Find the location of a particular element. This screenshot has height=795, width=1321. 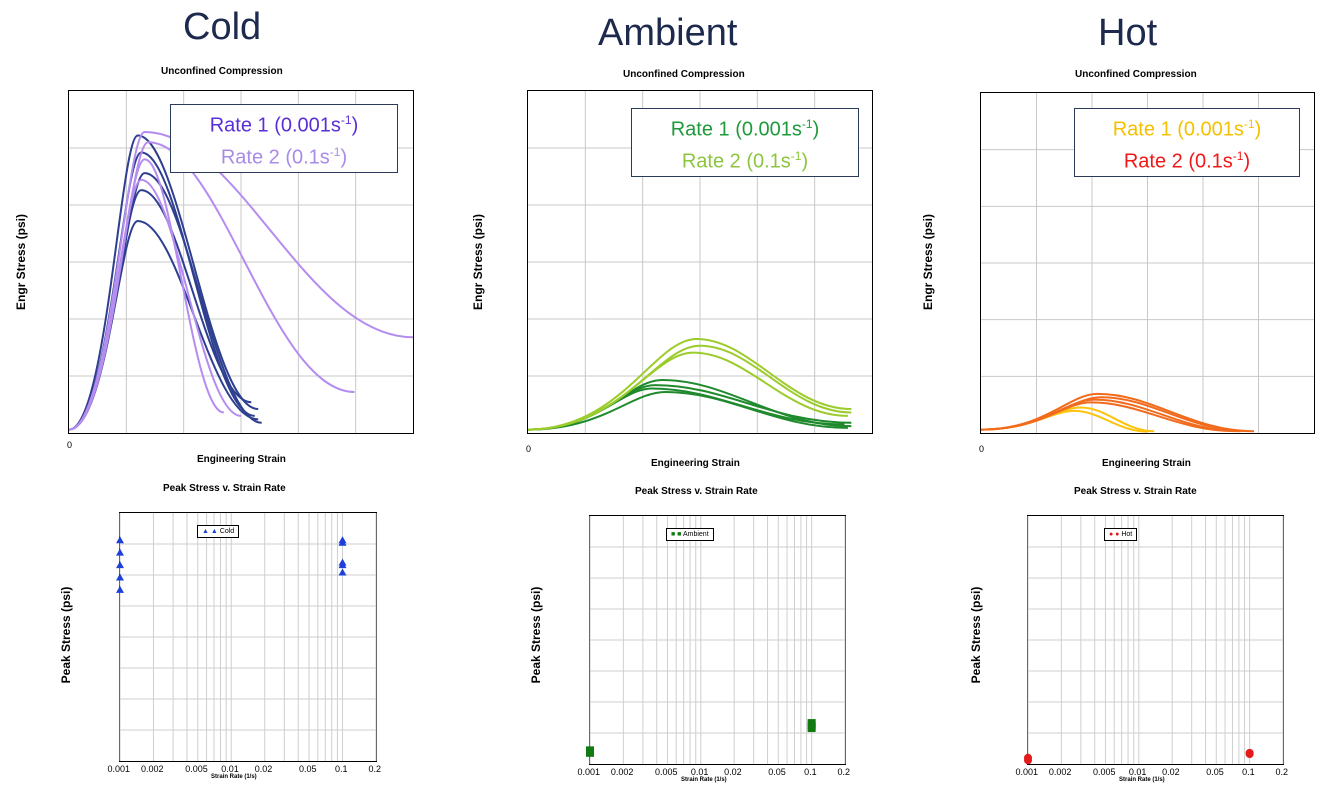

ambient-peak-svg is located at coordinates (716, 640).